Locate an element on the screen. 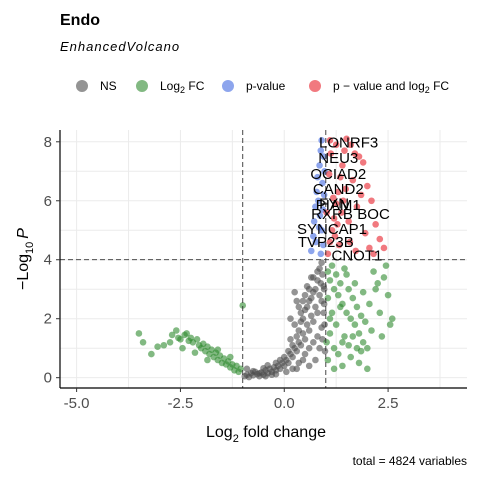 This screenshot has width=480, height=480. gene-label: NEU3 is located at coordinates (338, 158).